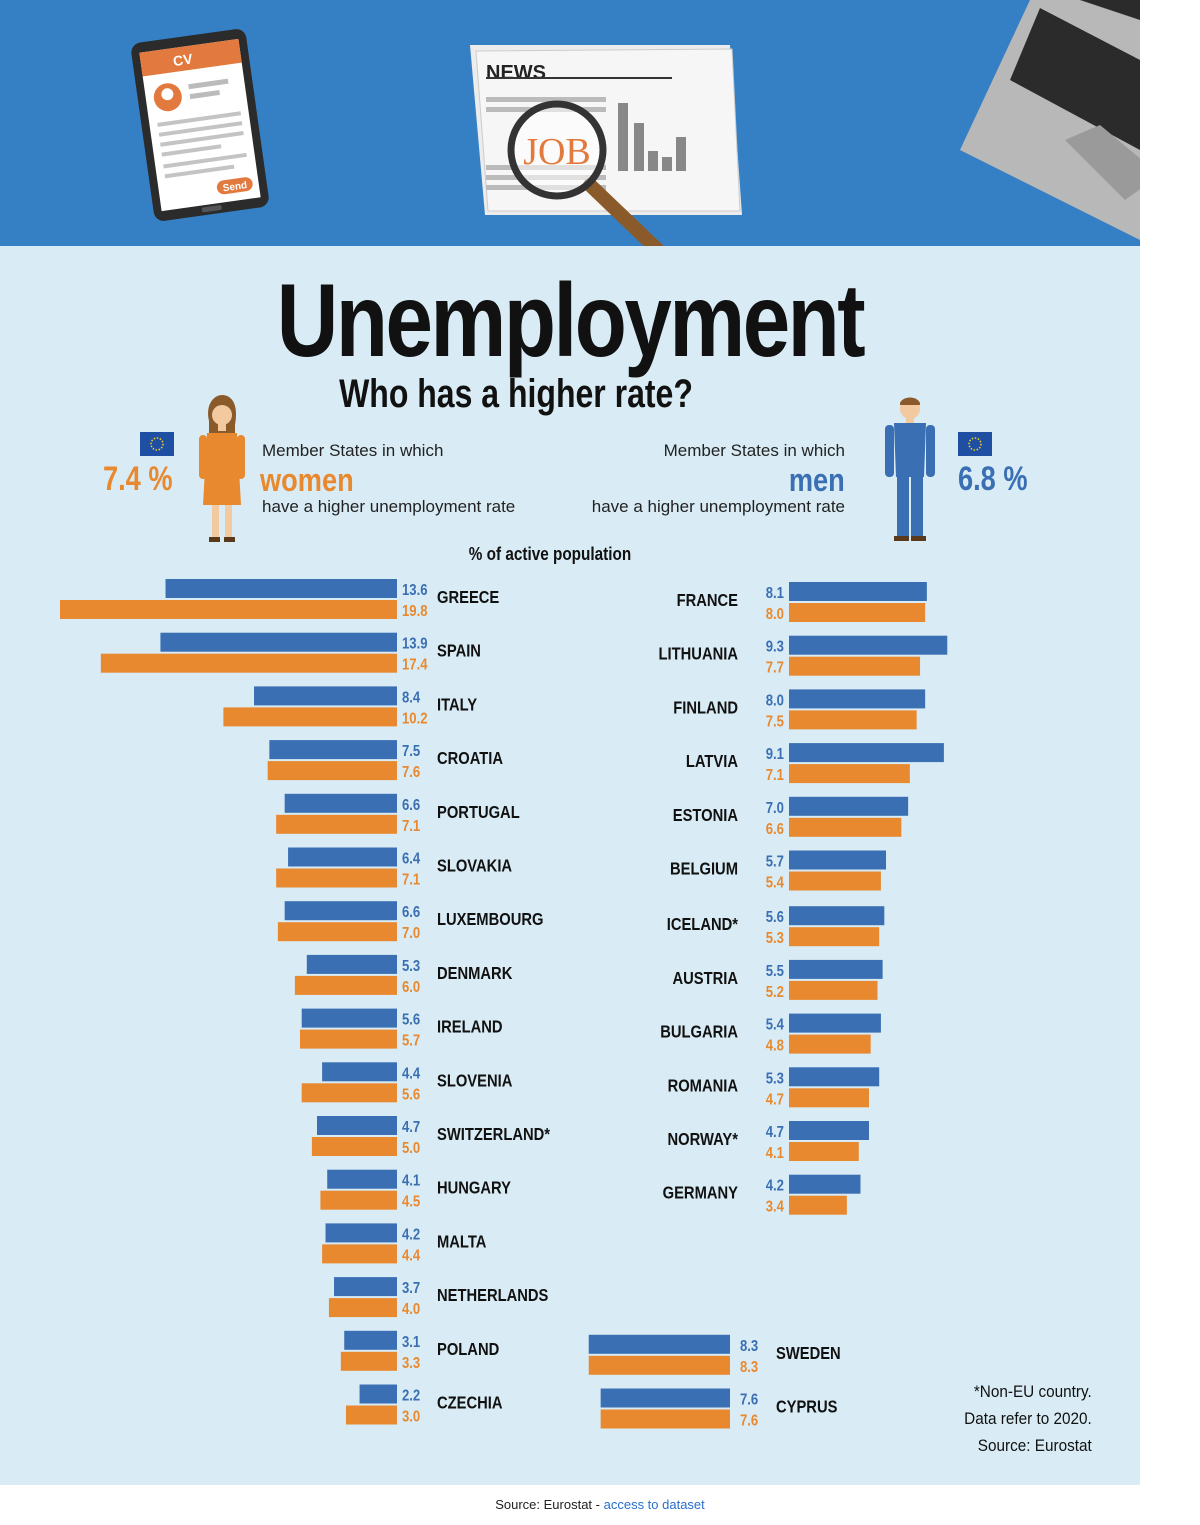  What do you see at coordinates (411, 933) in the screenshot?
I see `value-women: 7.0` at bounding box center [411, 933].